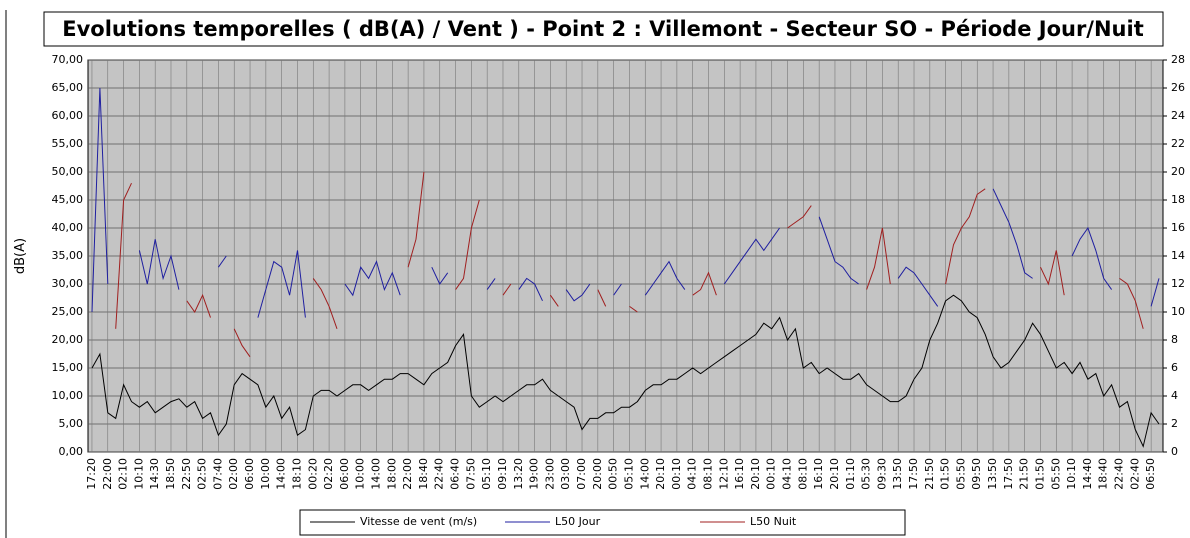 The height and width of the screenshot is (538, 1190). I want to click on y-tick-label: 40,00, so click(68, 227).